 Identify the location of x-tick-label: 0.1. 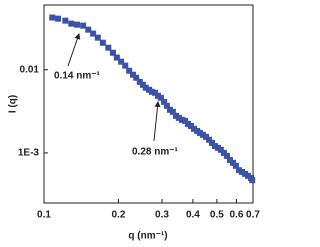
(44, 215).